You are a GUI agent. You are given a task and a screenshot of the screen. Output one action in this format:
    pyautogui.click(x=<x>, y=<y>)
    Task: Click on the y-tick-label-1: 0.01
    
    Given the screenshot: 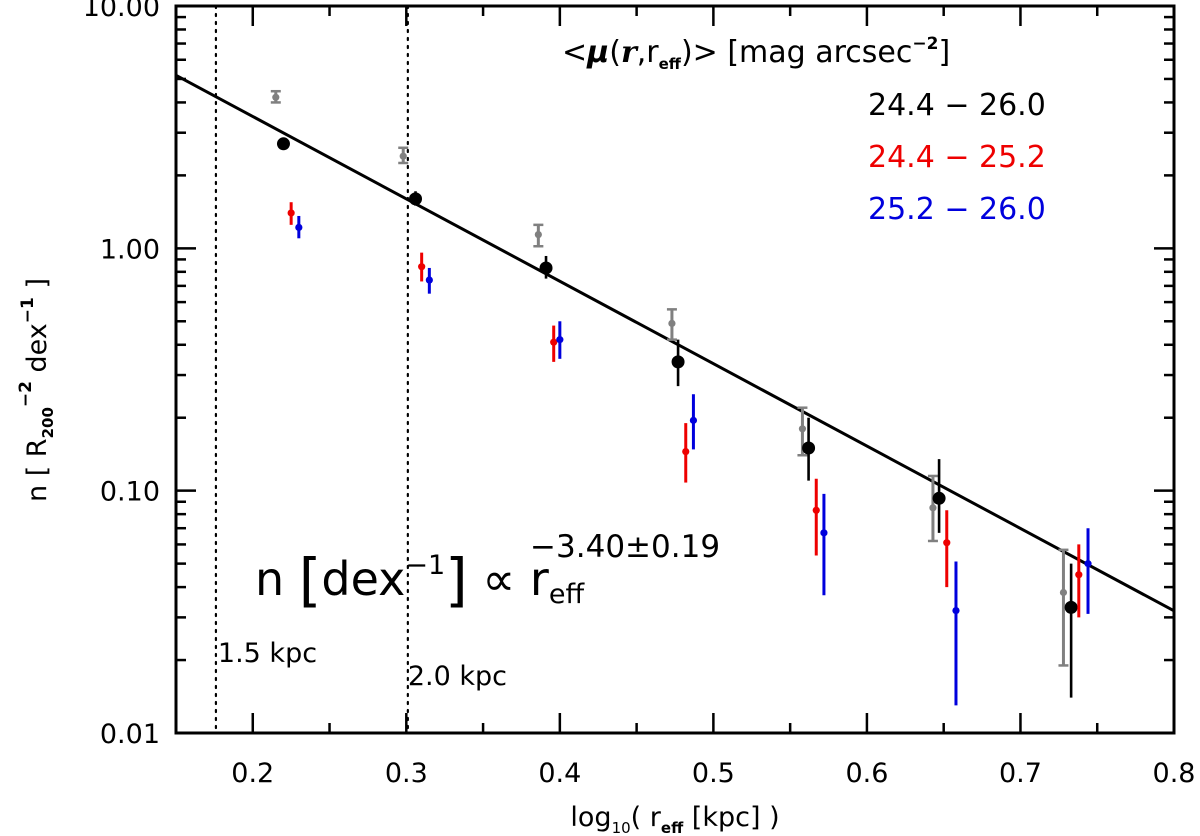 What is the action you would take?
    pyautogui.click(x=130, y=734)
    